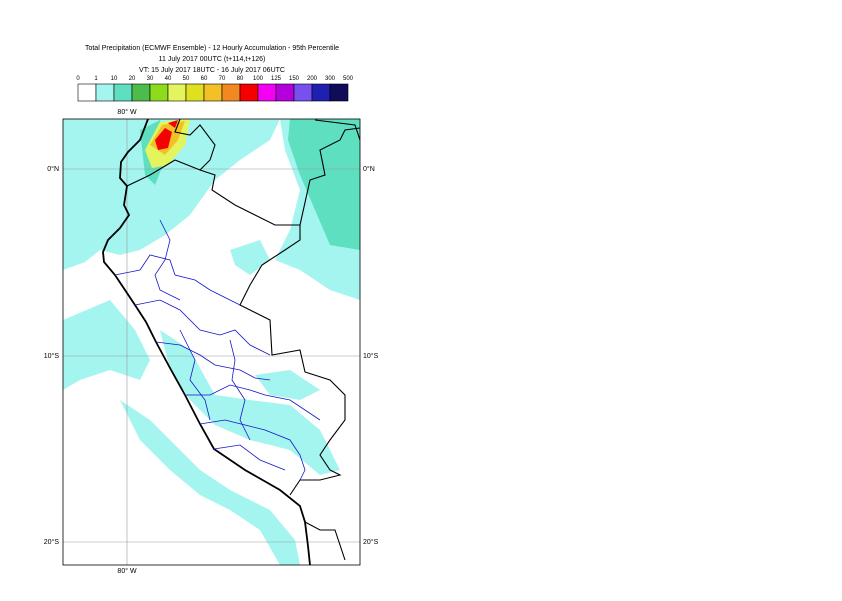  What do you see at coordinates (330, 79) in the screenshot?
I see `colorbar-label: 300` at bounding box center [330, 79].